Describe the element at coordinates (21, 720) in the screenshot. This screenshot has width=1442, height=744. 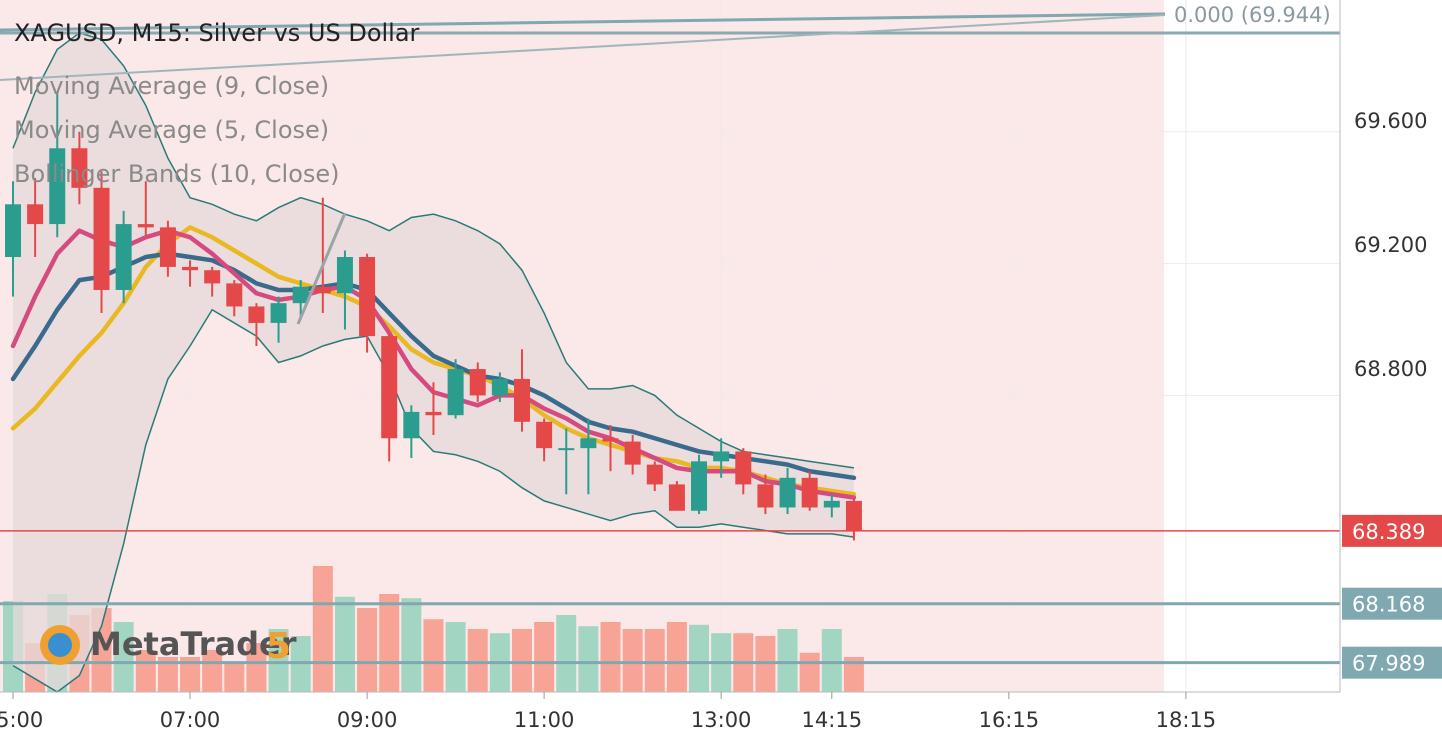
I see `x-tick-label: 05:00` at that location.